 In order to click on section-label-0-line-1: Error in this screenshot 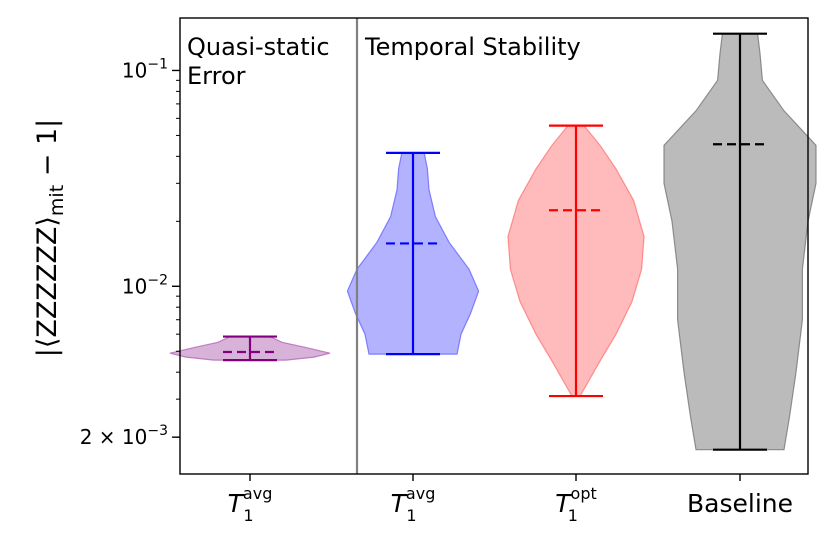, I will do `click(216, 76)`.